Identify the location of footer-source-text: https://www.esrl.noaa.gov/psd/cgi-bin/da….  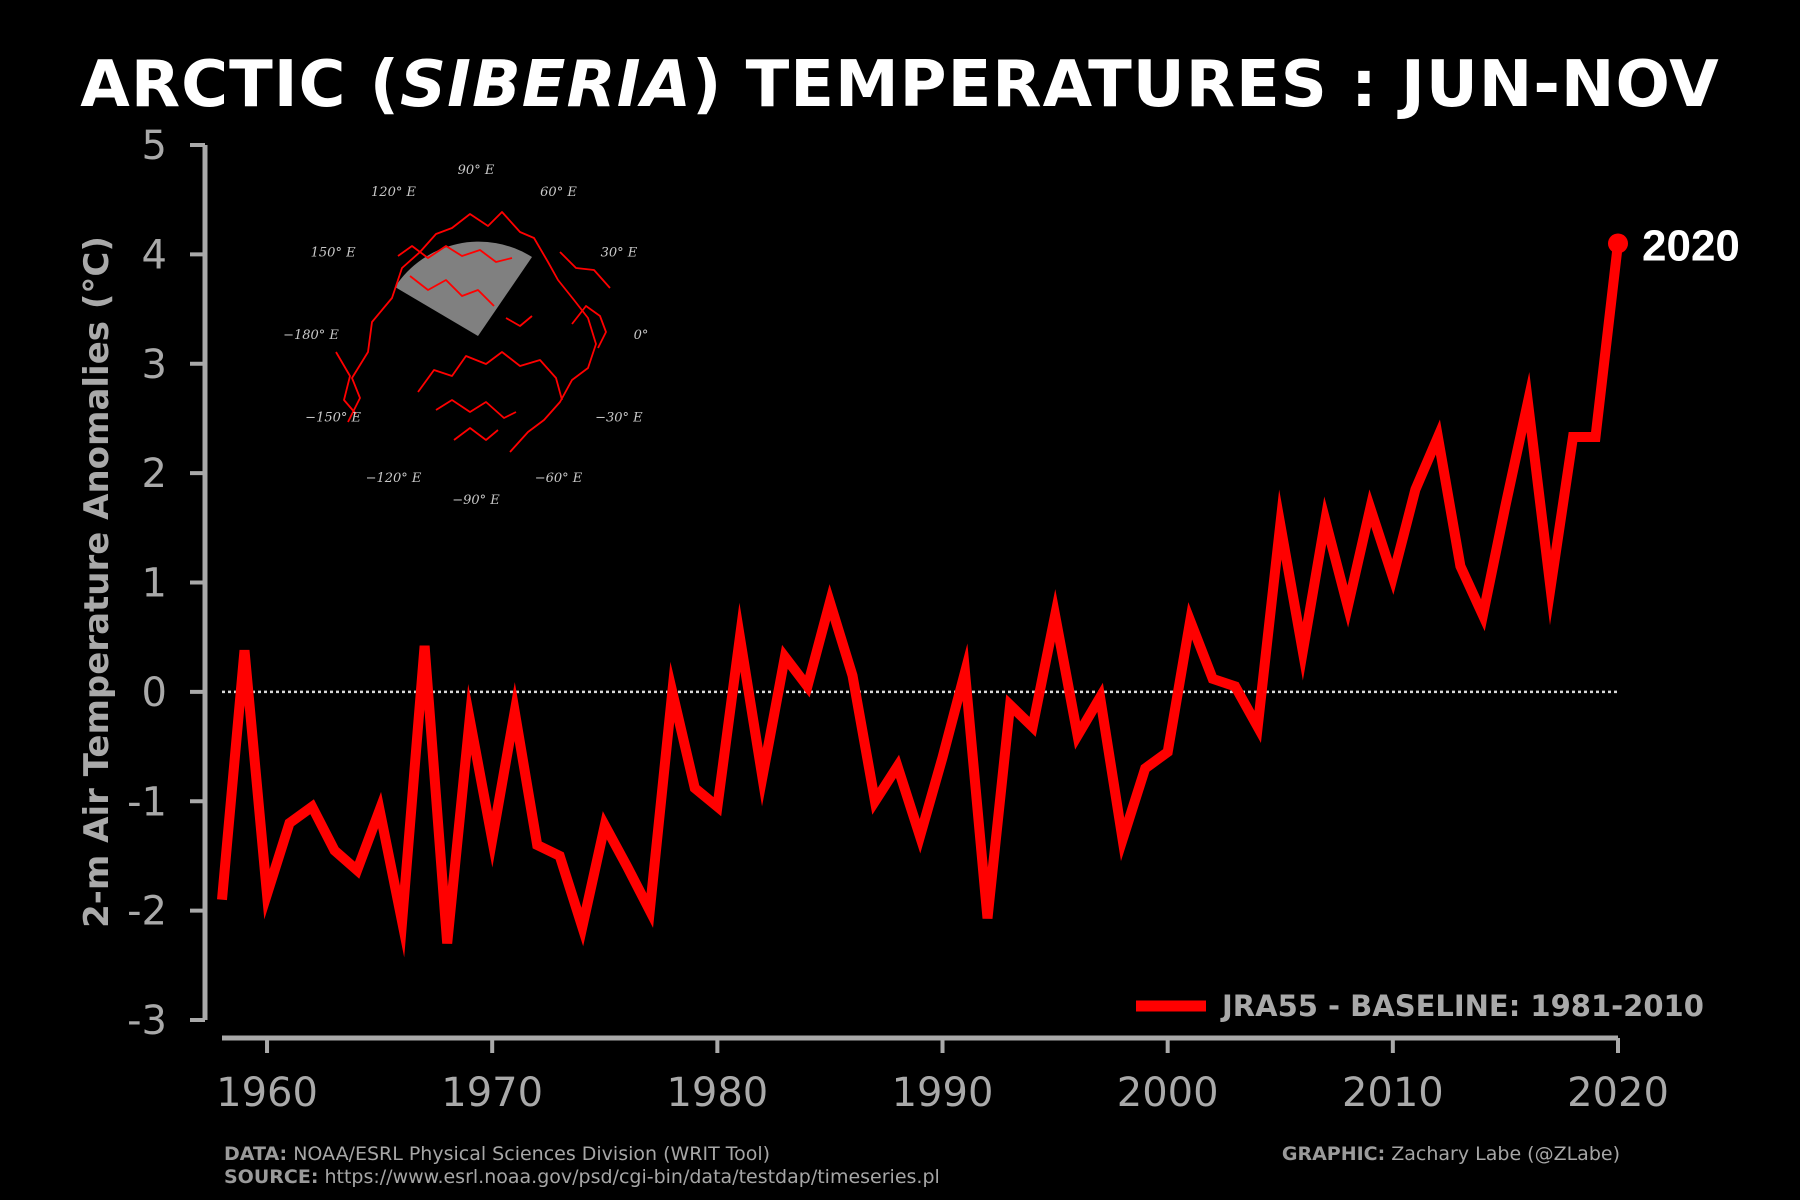
(632, 1177).